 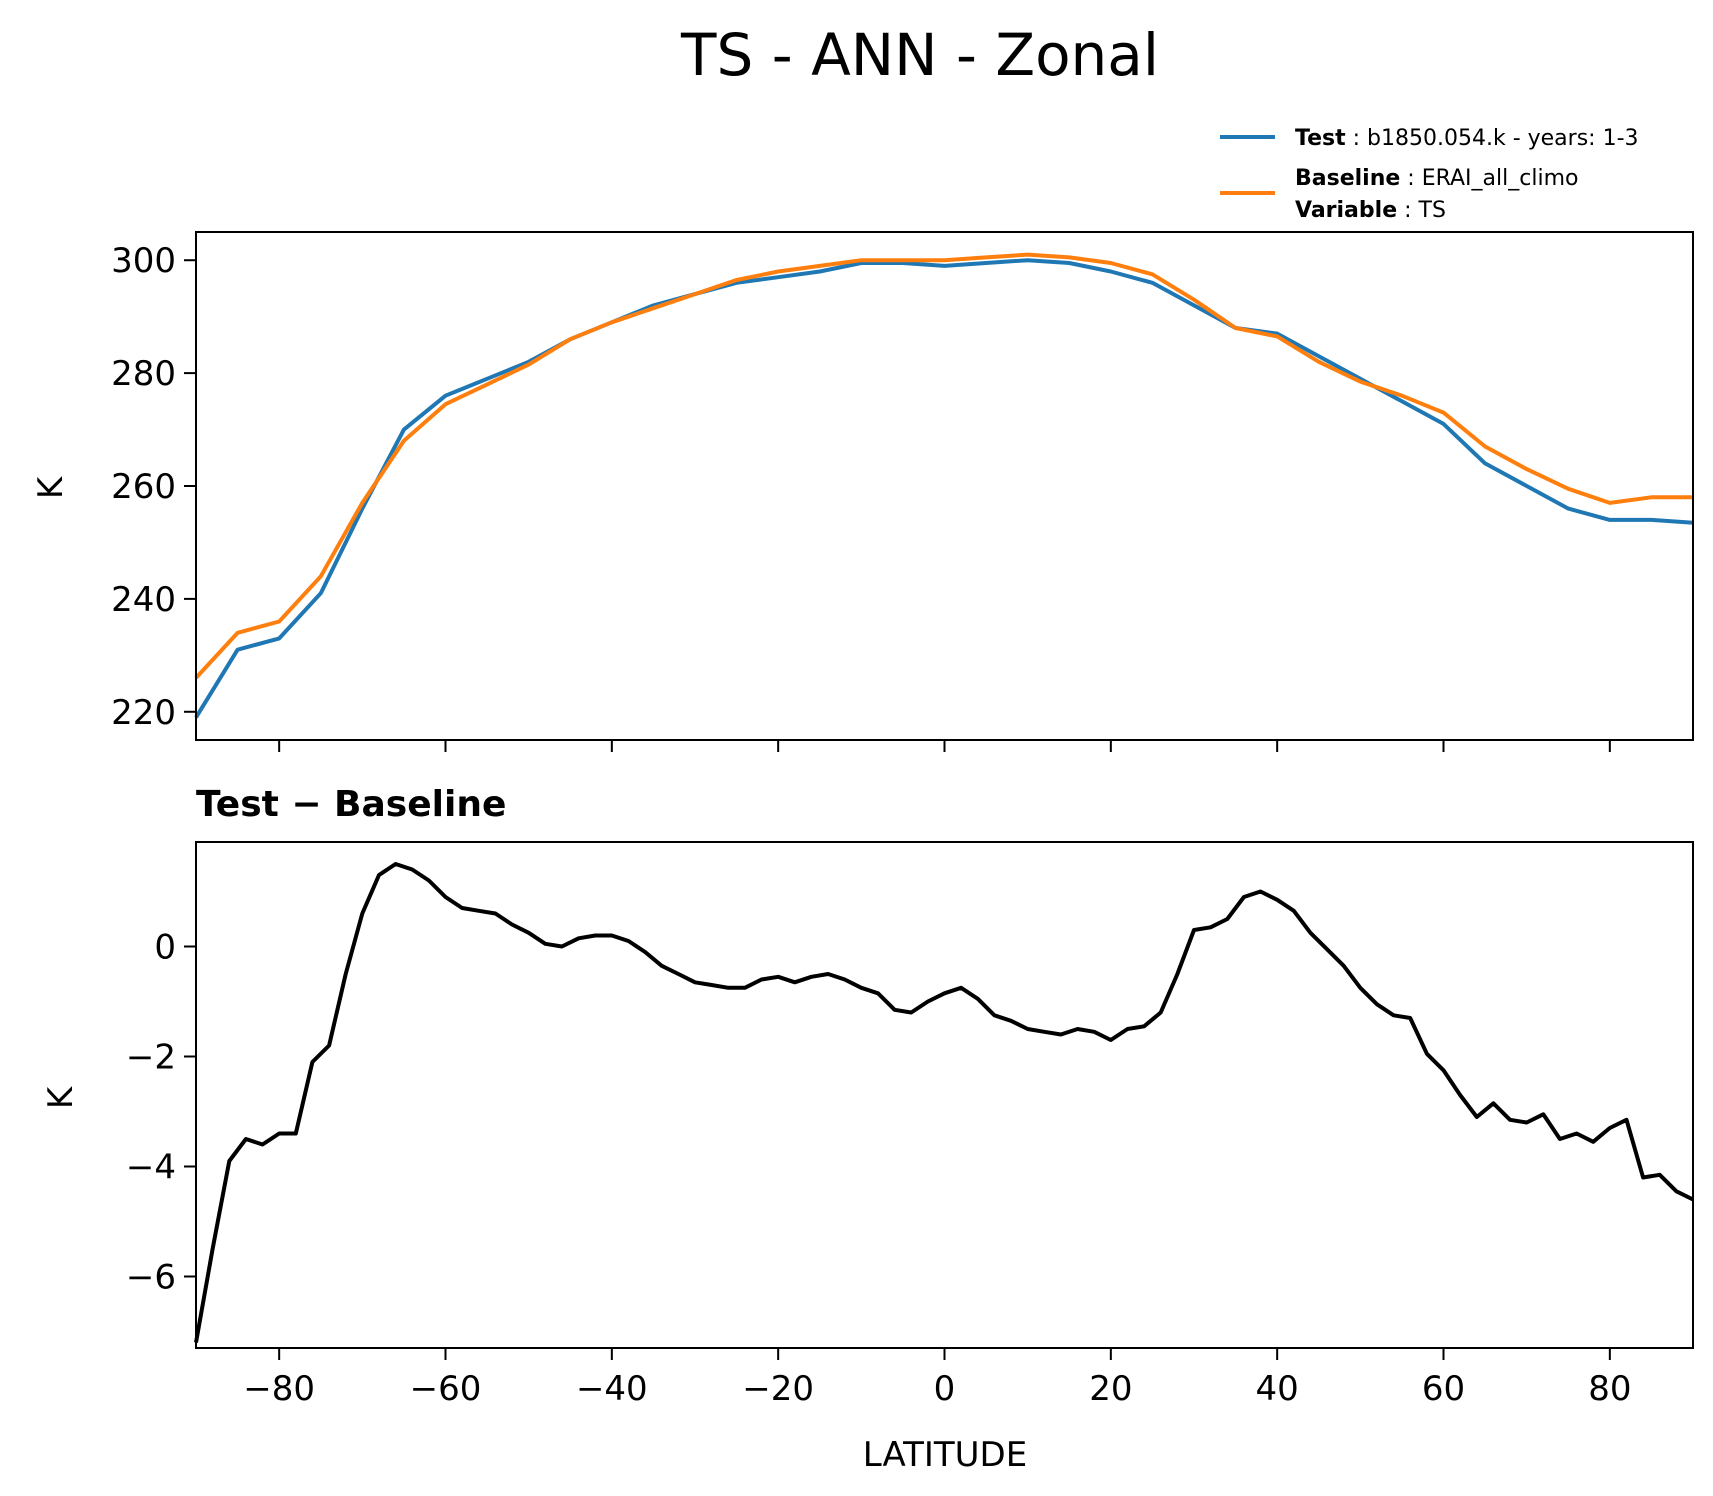 What do you see at coordinates (143, 487) in the screenshot?
I see `top-ytick-label-2: 260` at bounding box center [143, 487].